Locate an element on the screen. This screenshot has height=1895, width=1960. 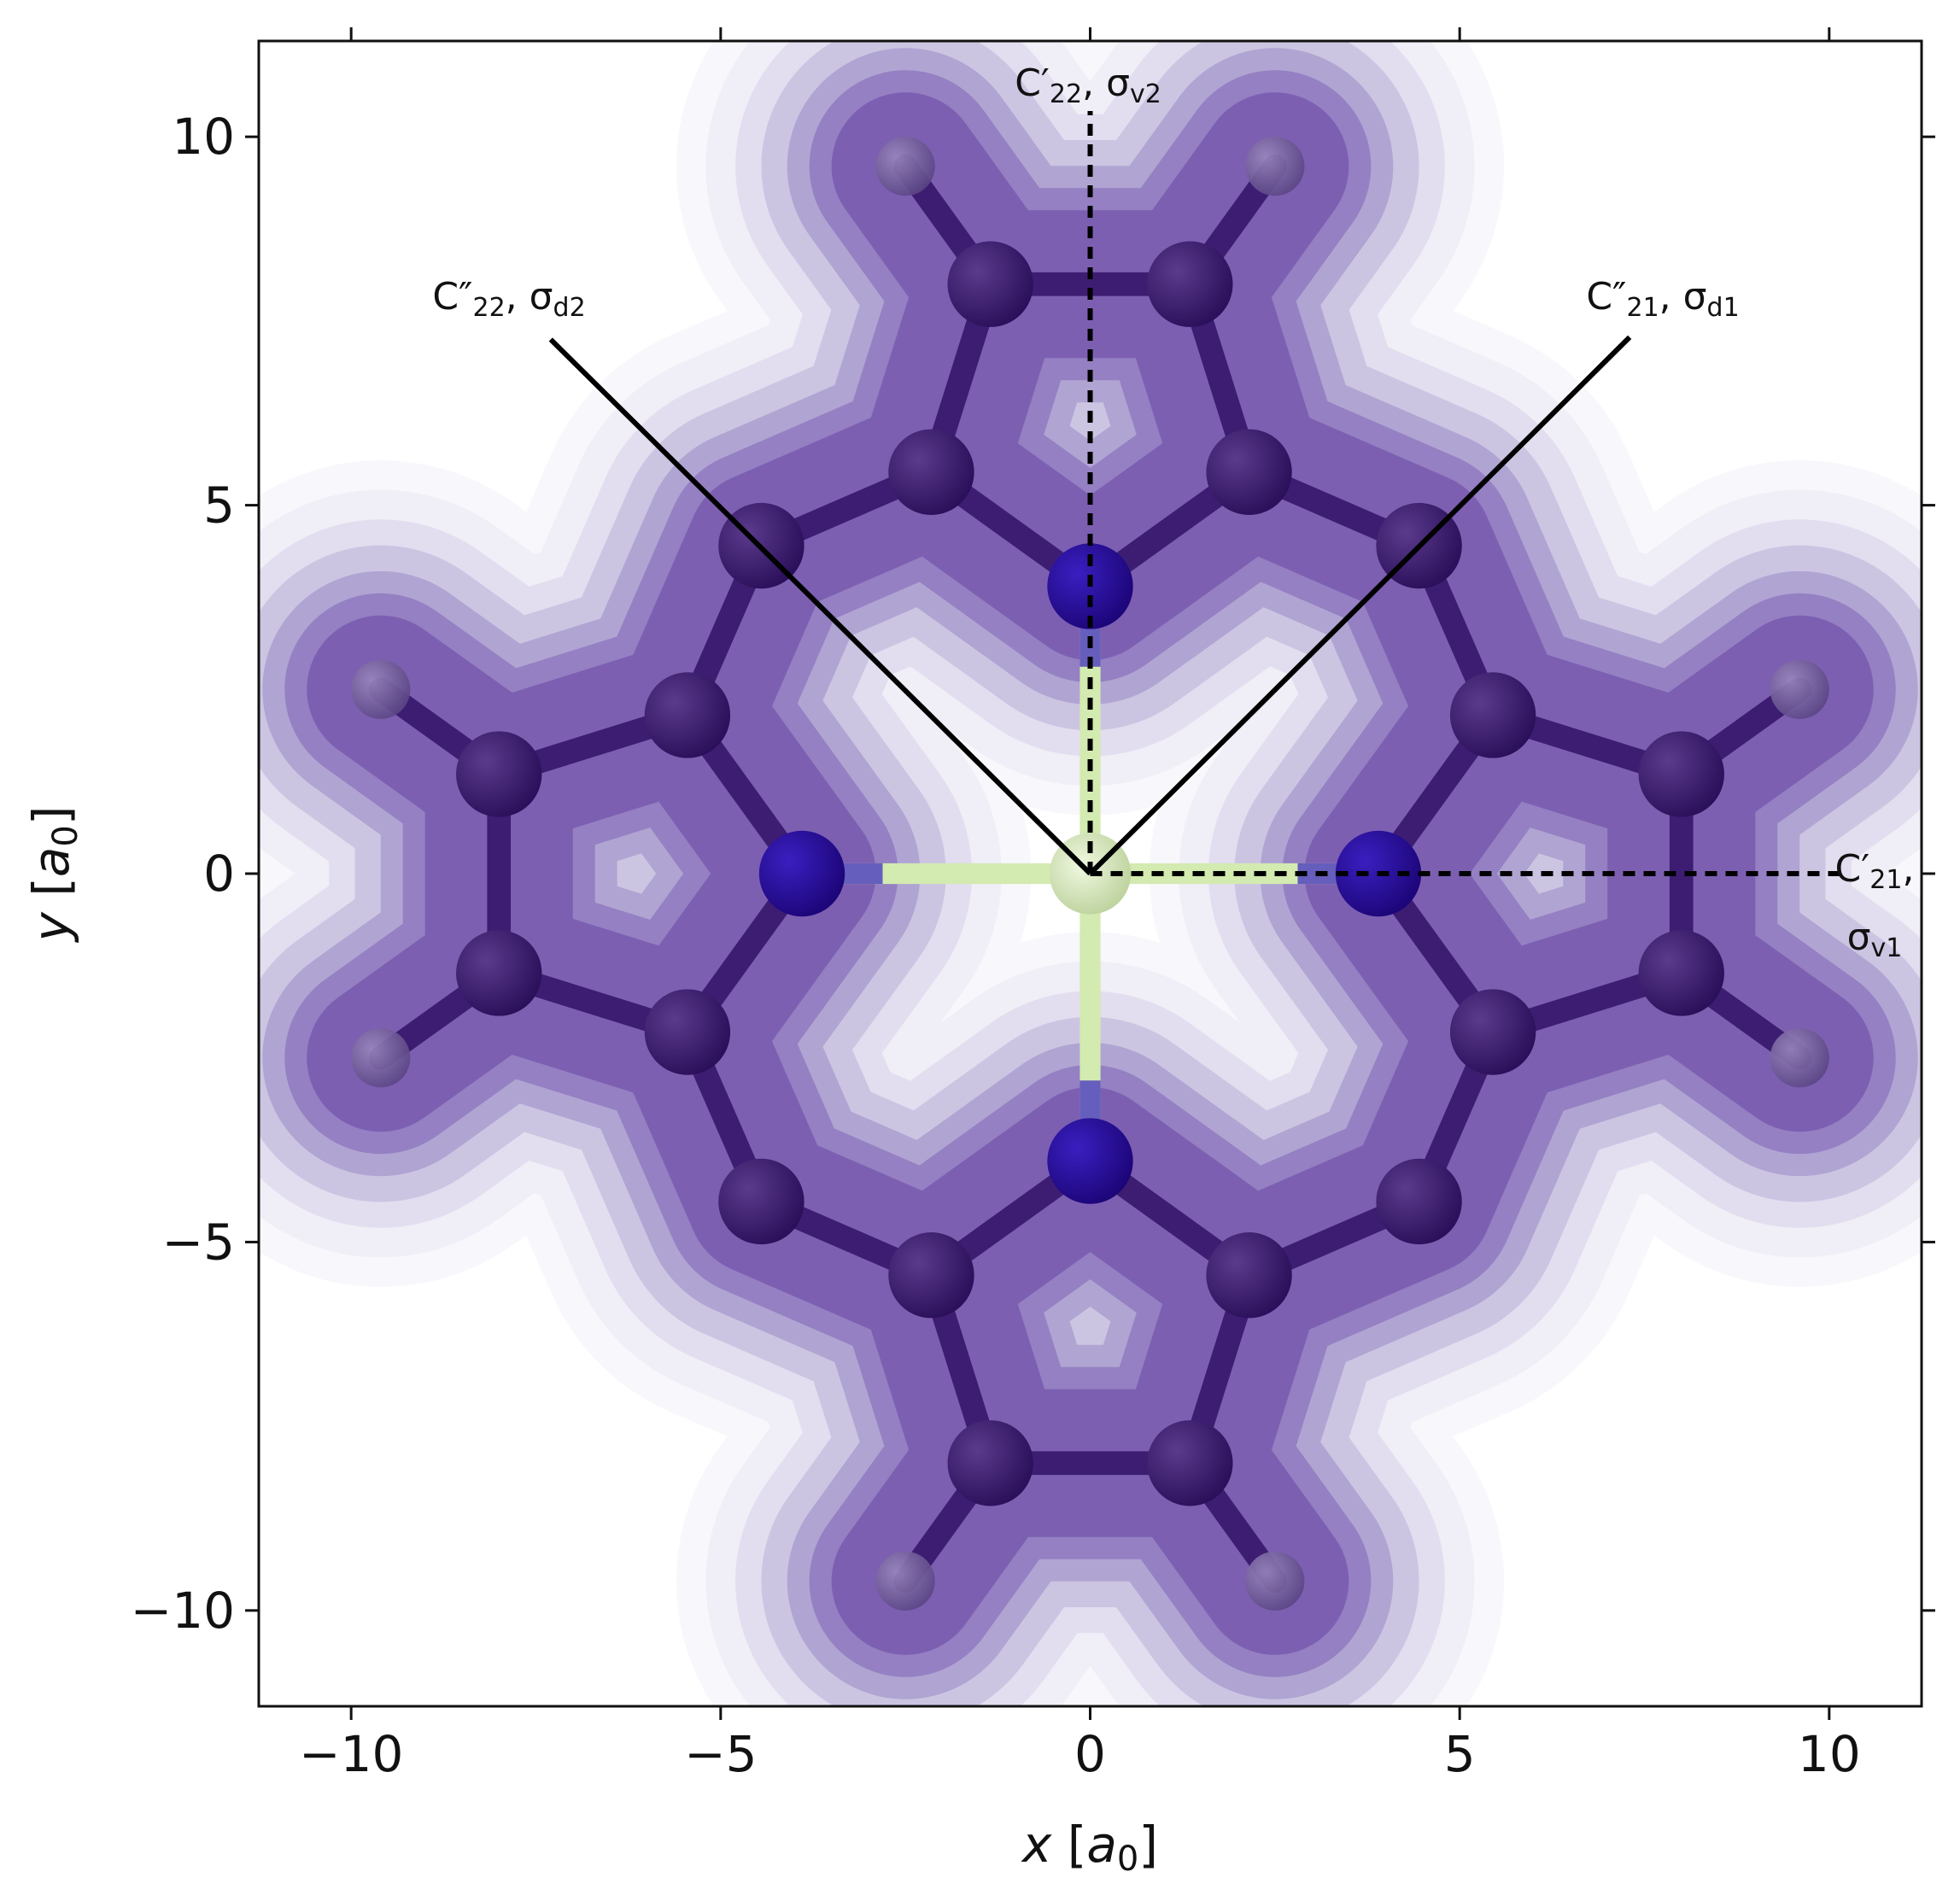
annotation: σv1 is located at coordinates (1875, 939).